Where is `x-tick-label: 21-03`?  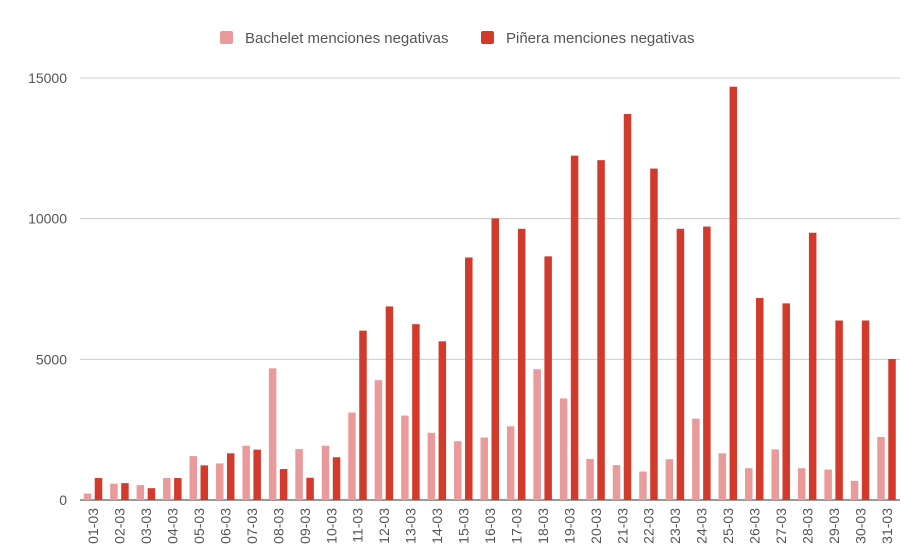
x-tick-label: 21-03 is located at coordinates (622, 526).